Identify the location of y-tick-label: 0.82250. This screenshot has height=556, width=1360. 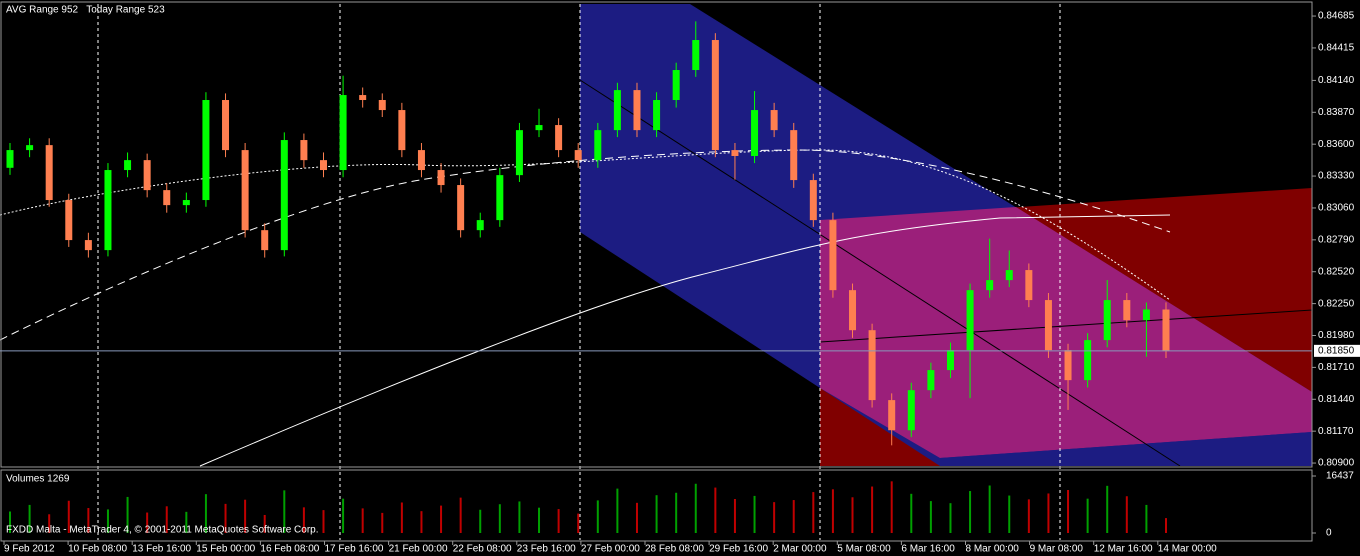
(1336, 303).